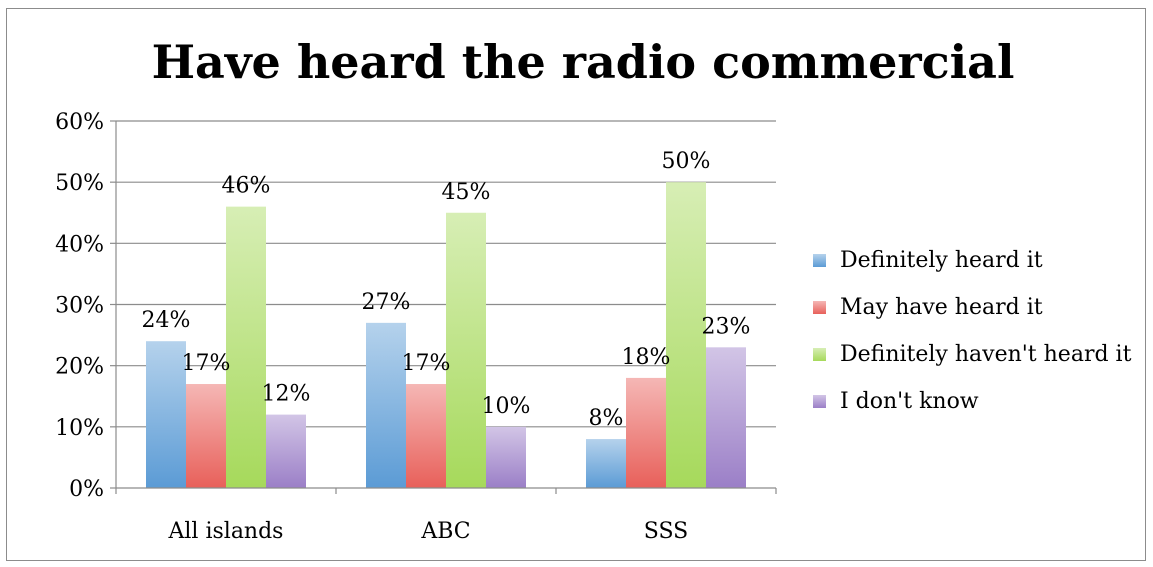  Describe the element at coordinates (666, 531) in the screenshot. I see `x-tick-label: SSS` at that location.